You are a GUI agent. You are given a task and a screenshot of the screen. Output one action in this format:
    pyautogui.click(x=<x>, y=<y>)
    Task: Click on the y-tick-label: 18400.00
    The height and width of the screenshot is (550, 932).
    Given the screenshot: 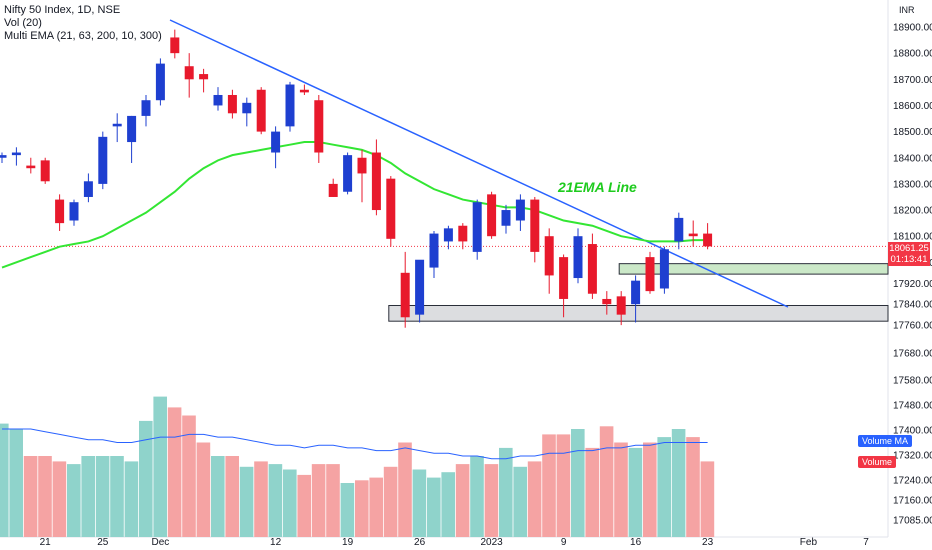 What is the action you would take?
    pyautogui.click(x=912, y=158)
    